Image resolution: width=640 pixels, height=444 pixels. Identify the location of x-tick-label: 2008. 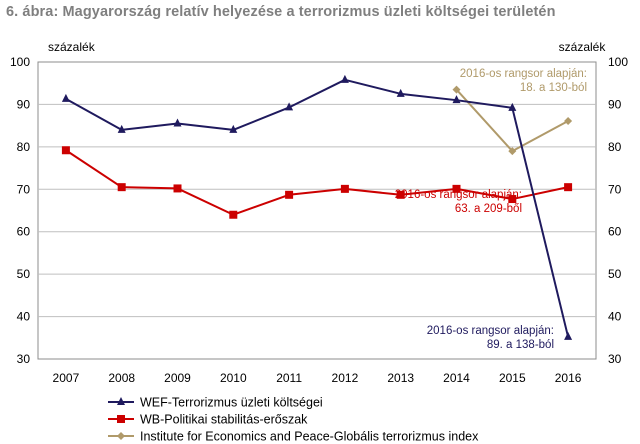
(121, 378).